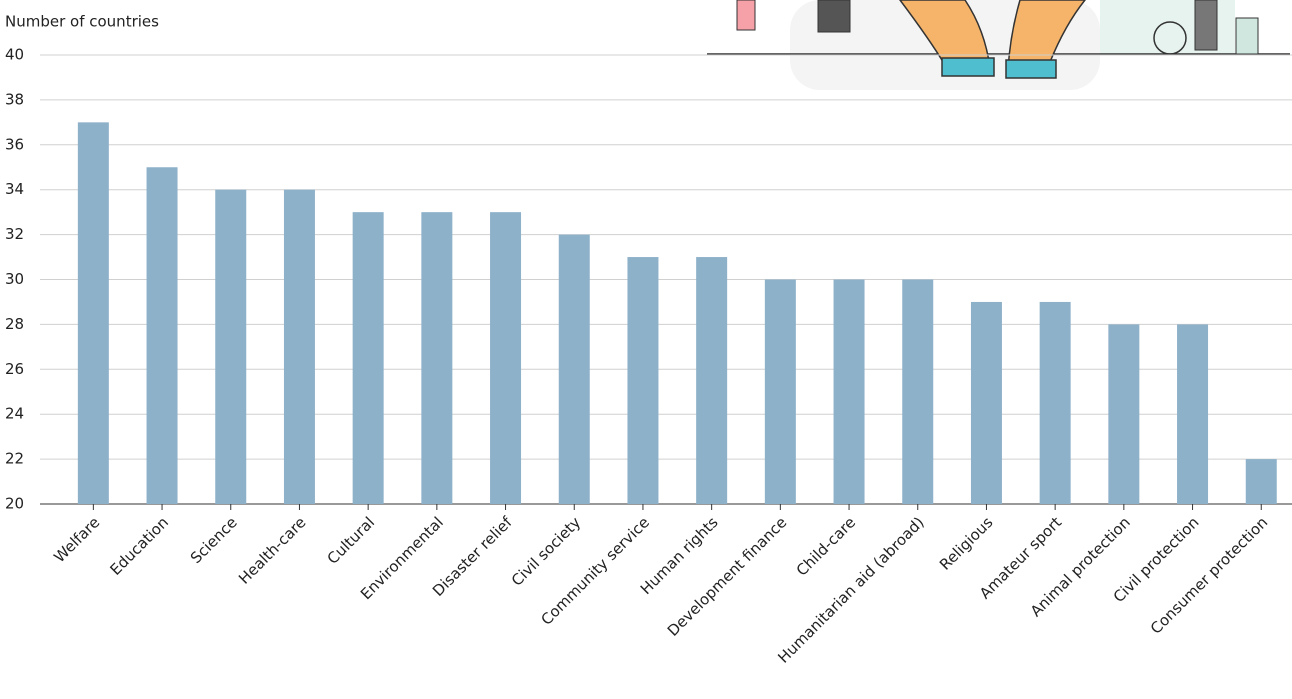 The height and width of the screenshot is (699, 1292). What do you see at coordinates (14, 504) in the screenshot?
I see `y-tick-label: 20` at bounding box center [14, 504].